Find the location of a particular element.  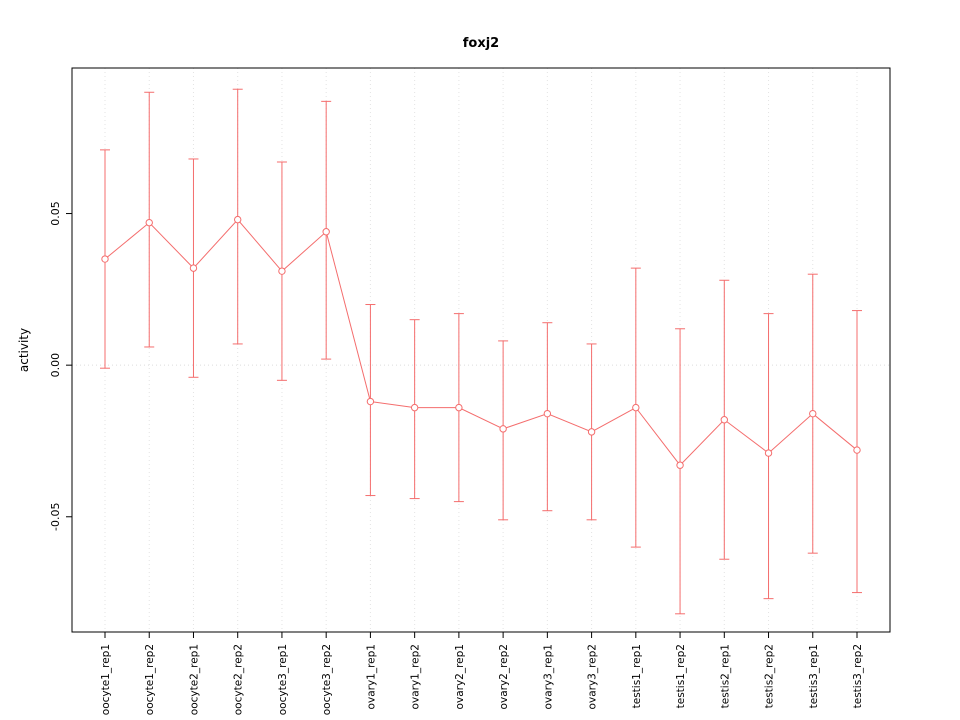

y-tick-label: -0.05 is located at coordinates (55, 517).